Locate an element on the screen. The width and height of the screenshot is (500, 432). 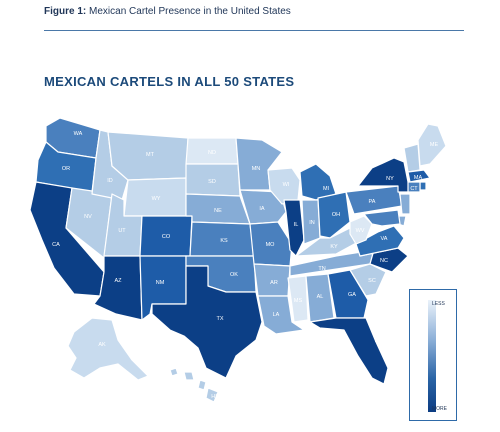
map-legend: LESS MORE is located at coordinates (433, 355).